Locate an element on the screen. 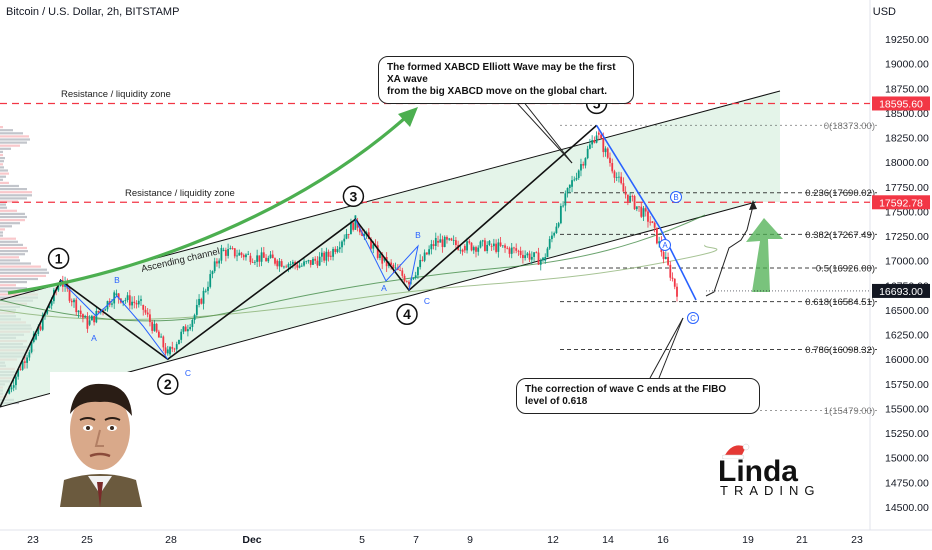 This screenshot has width=932, height=550. wave4-abc-lines is located at coordinates (386, 255).